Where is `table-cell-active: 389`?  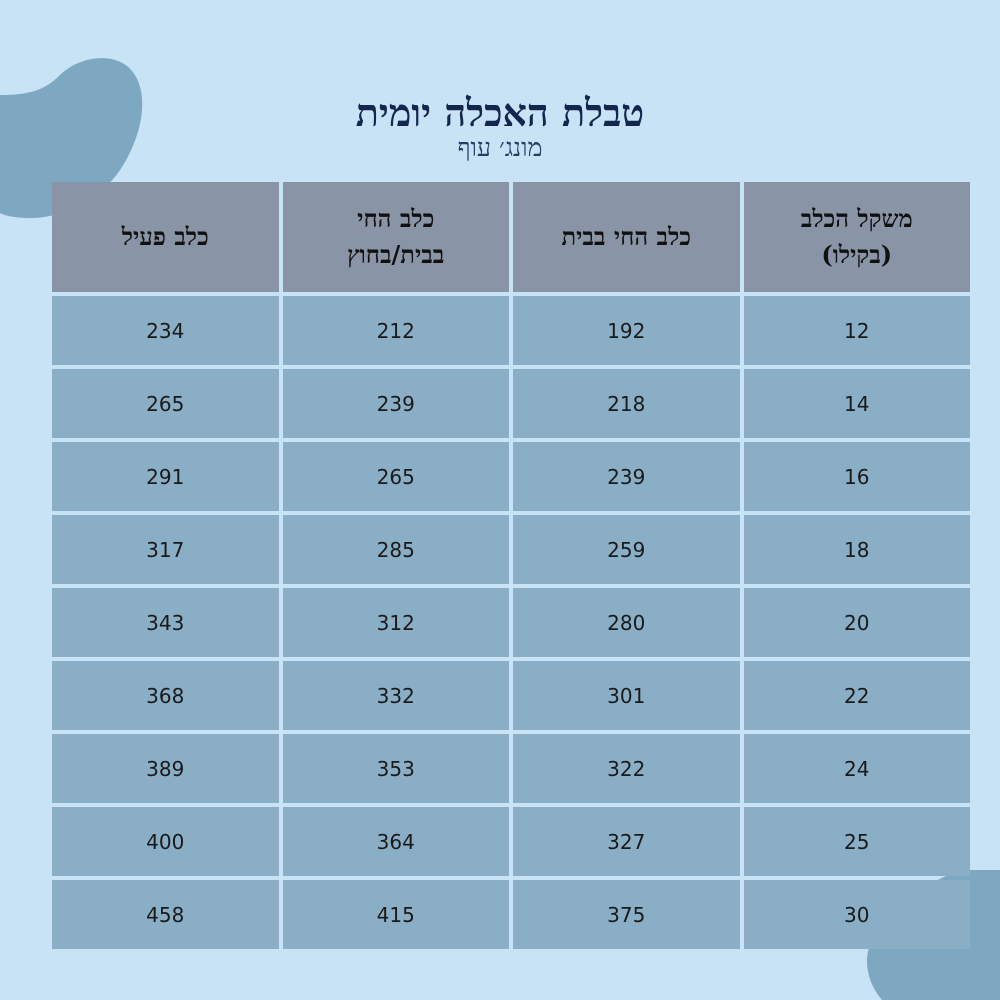 table-cell-active: 389 is located at coordinates (165, 768).